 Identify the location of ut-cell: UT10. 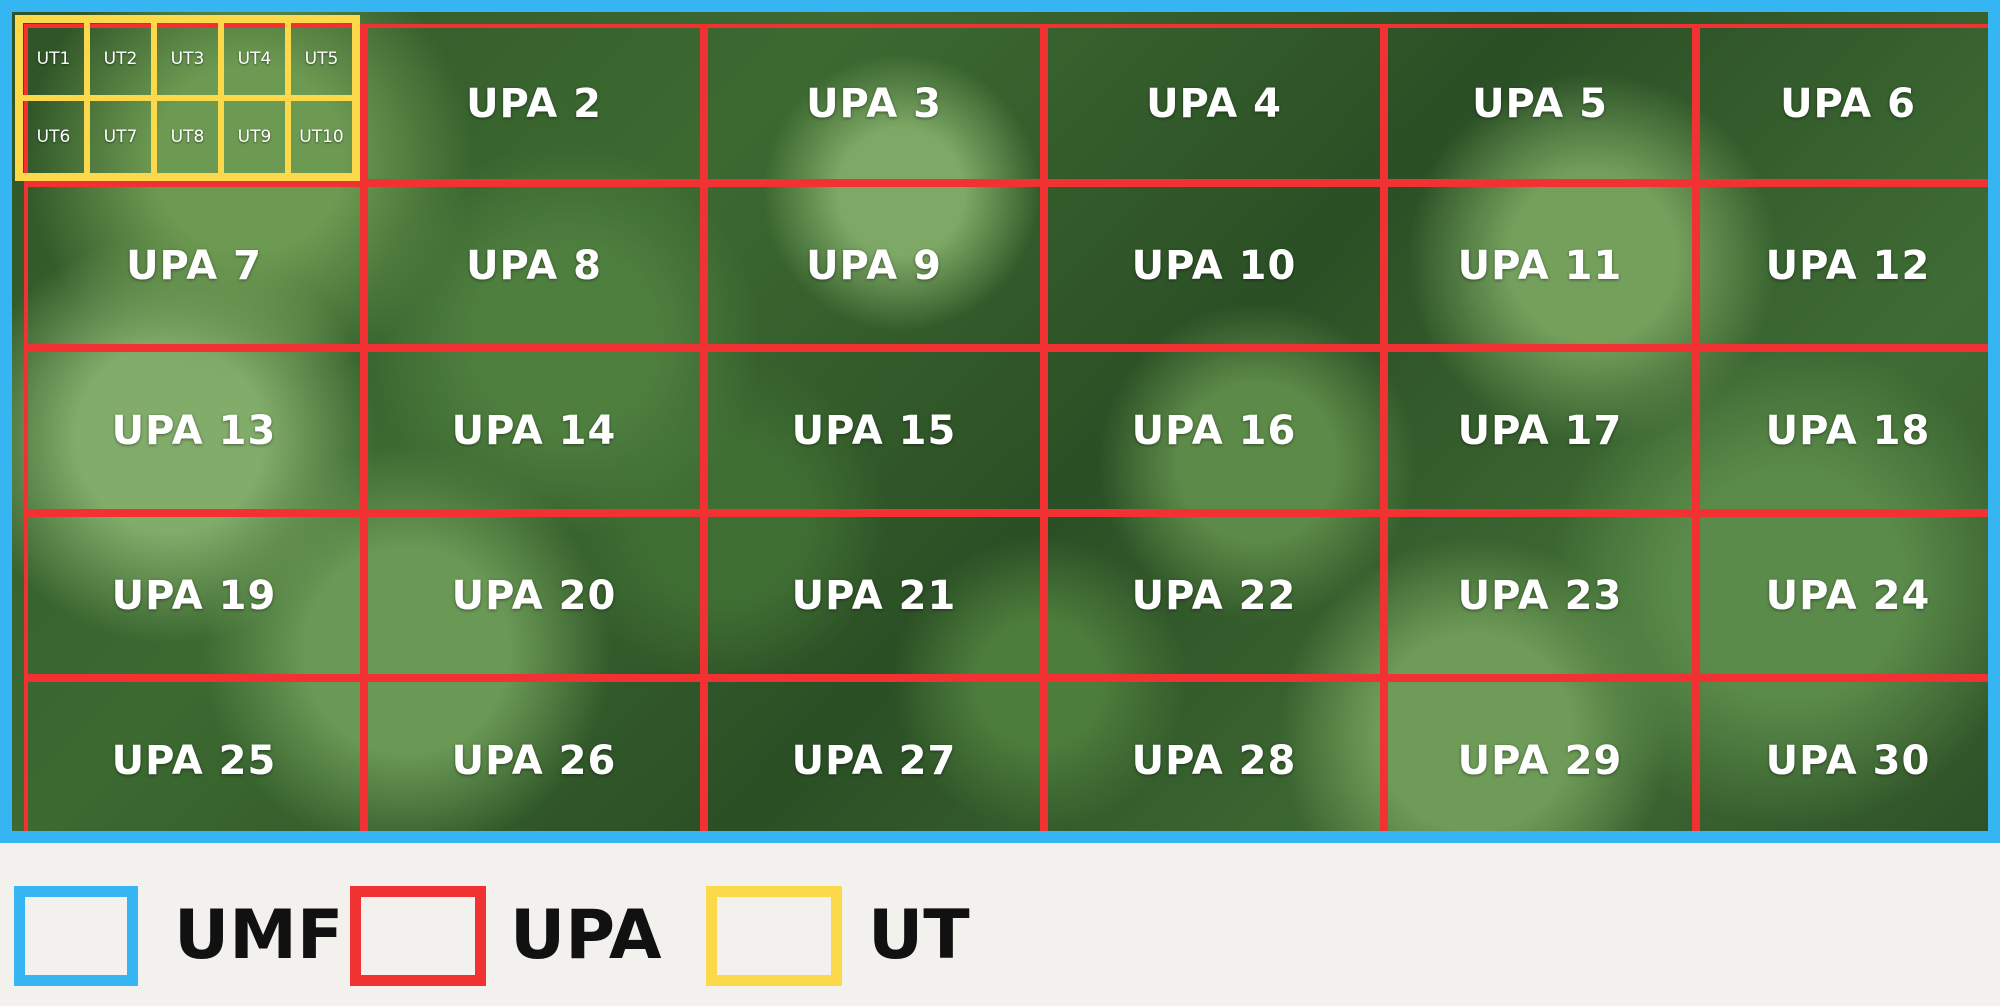
(321, 137).